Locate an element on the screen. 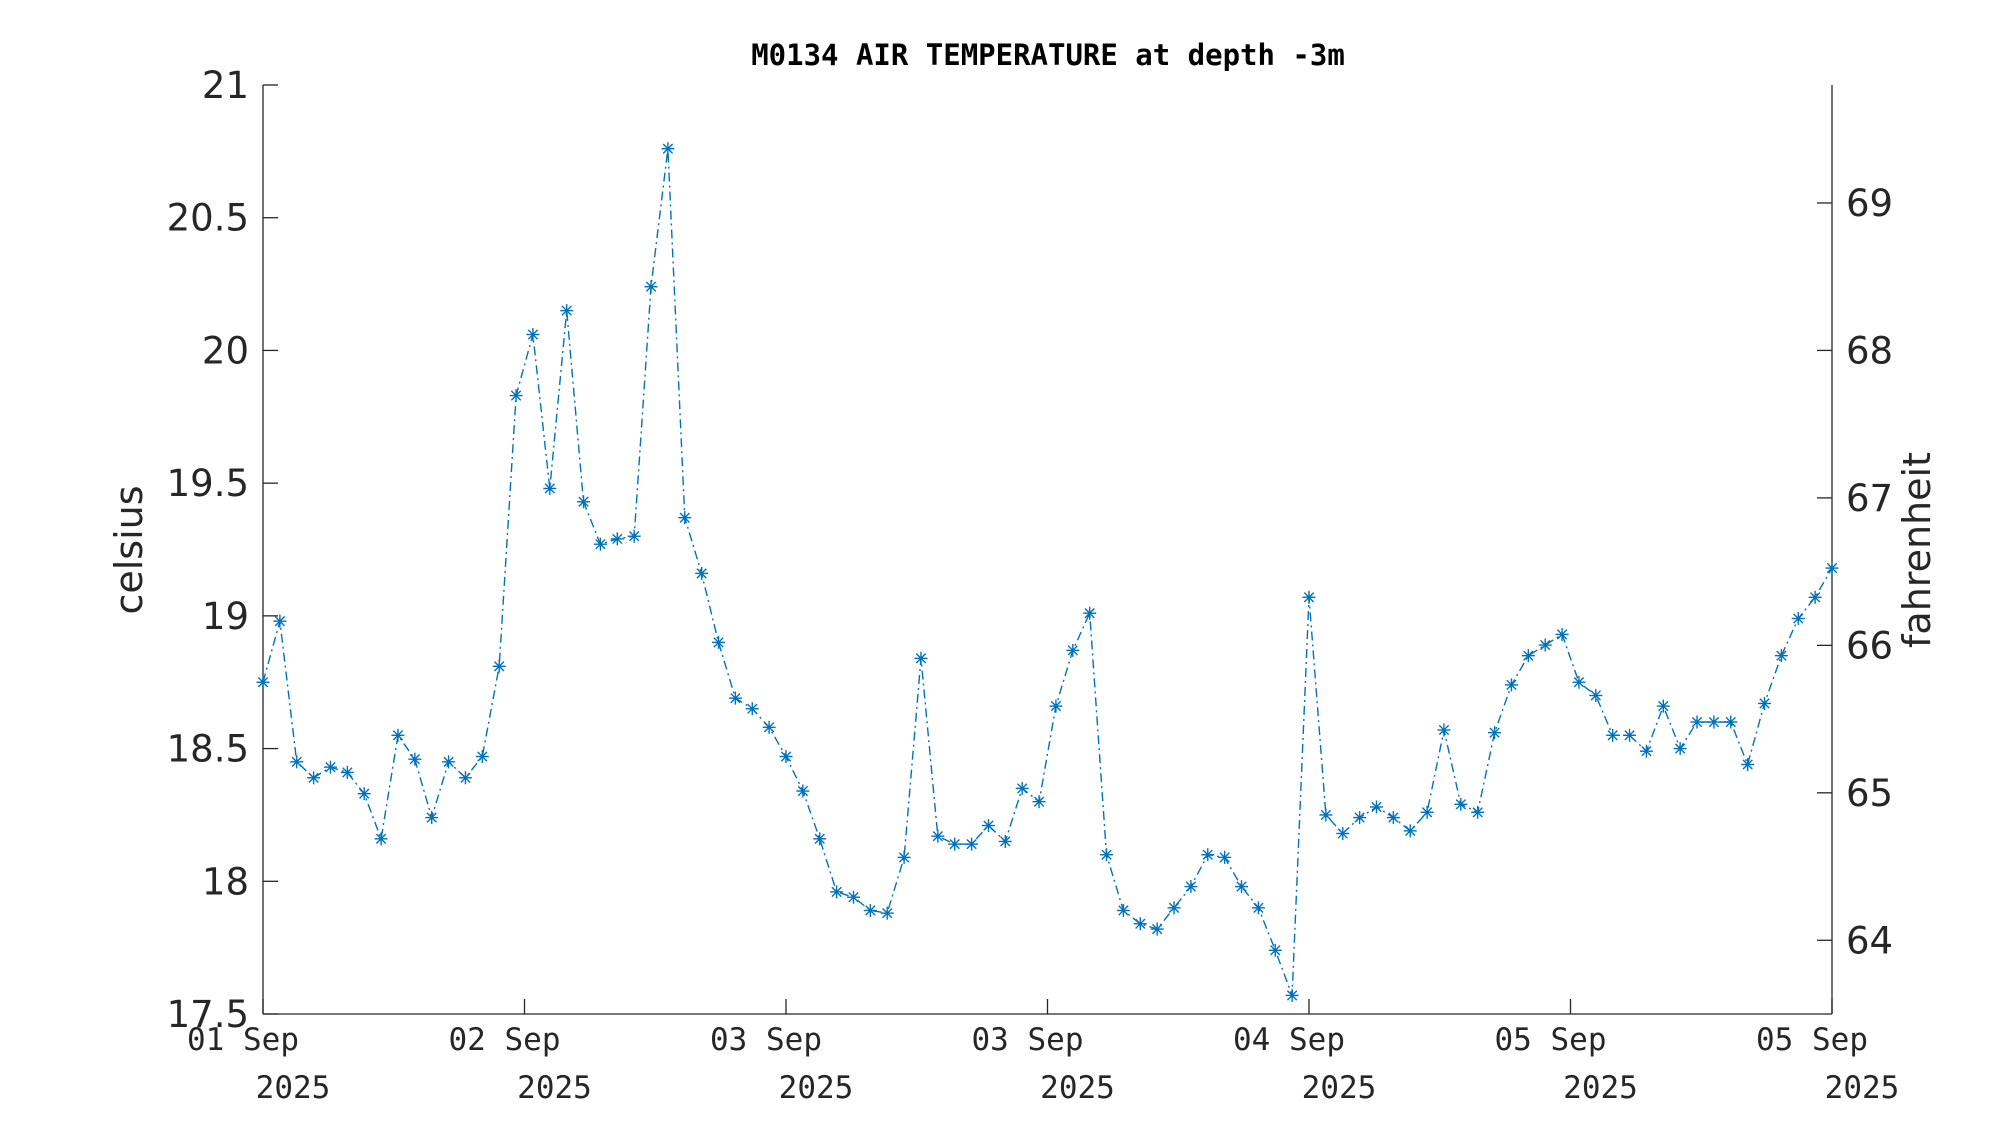  x-tick-label-date: 01 Sep is located at coordinates (243, 1040).